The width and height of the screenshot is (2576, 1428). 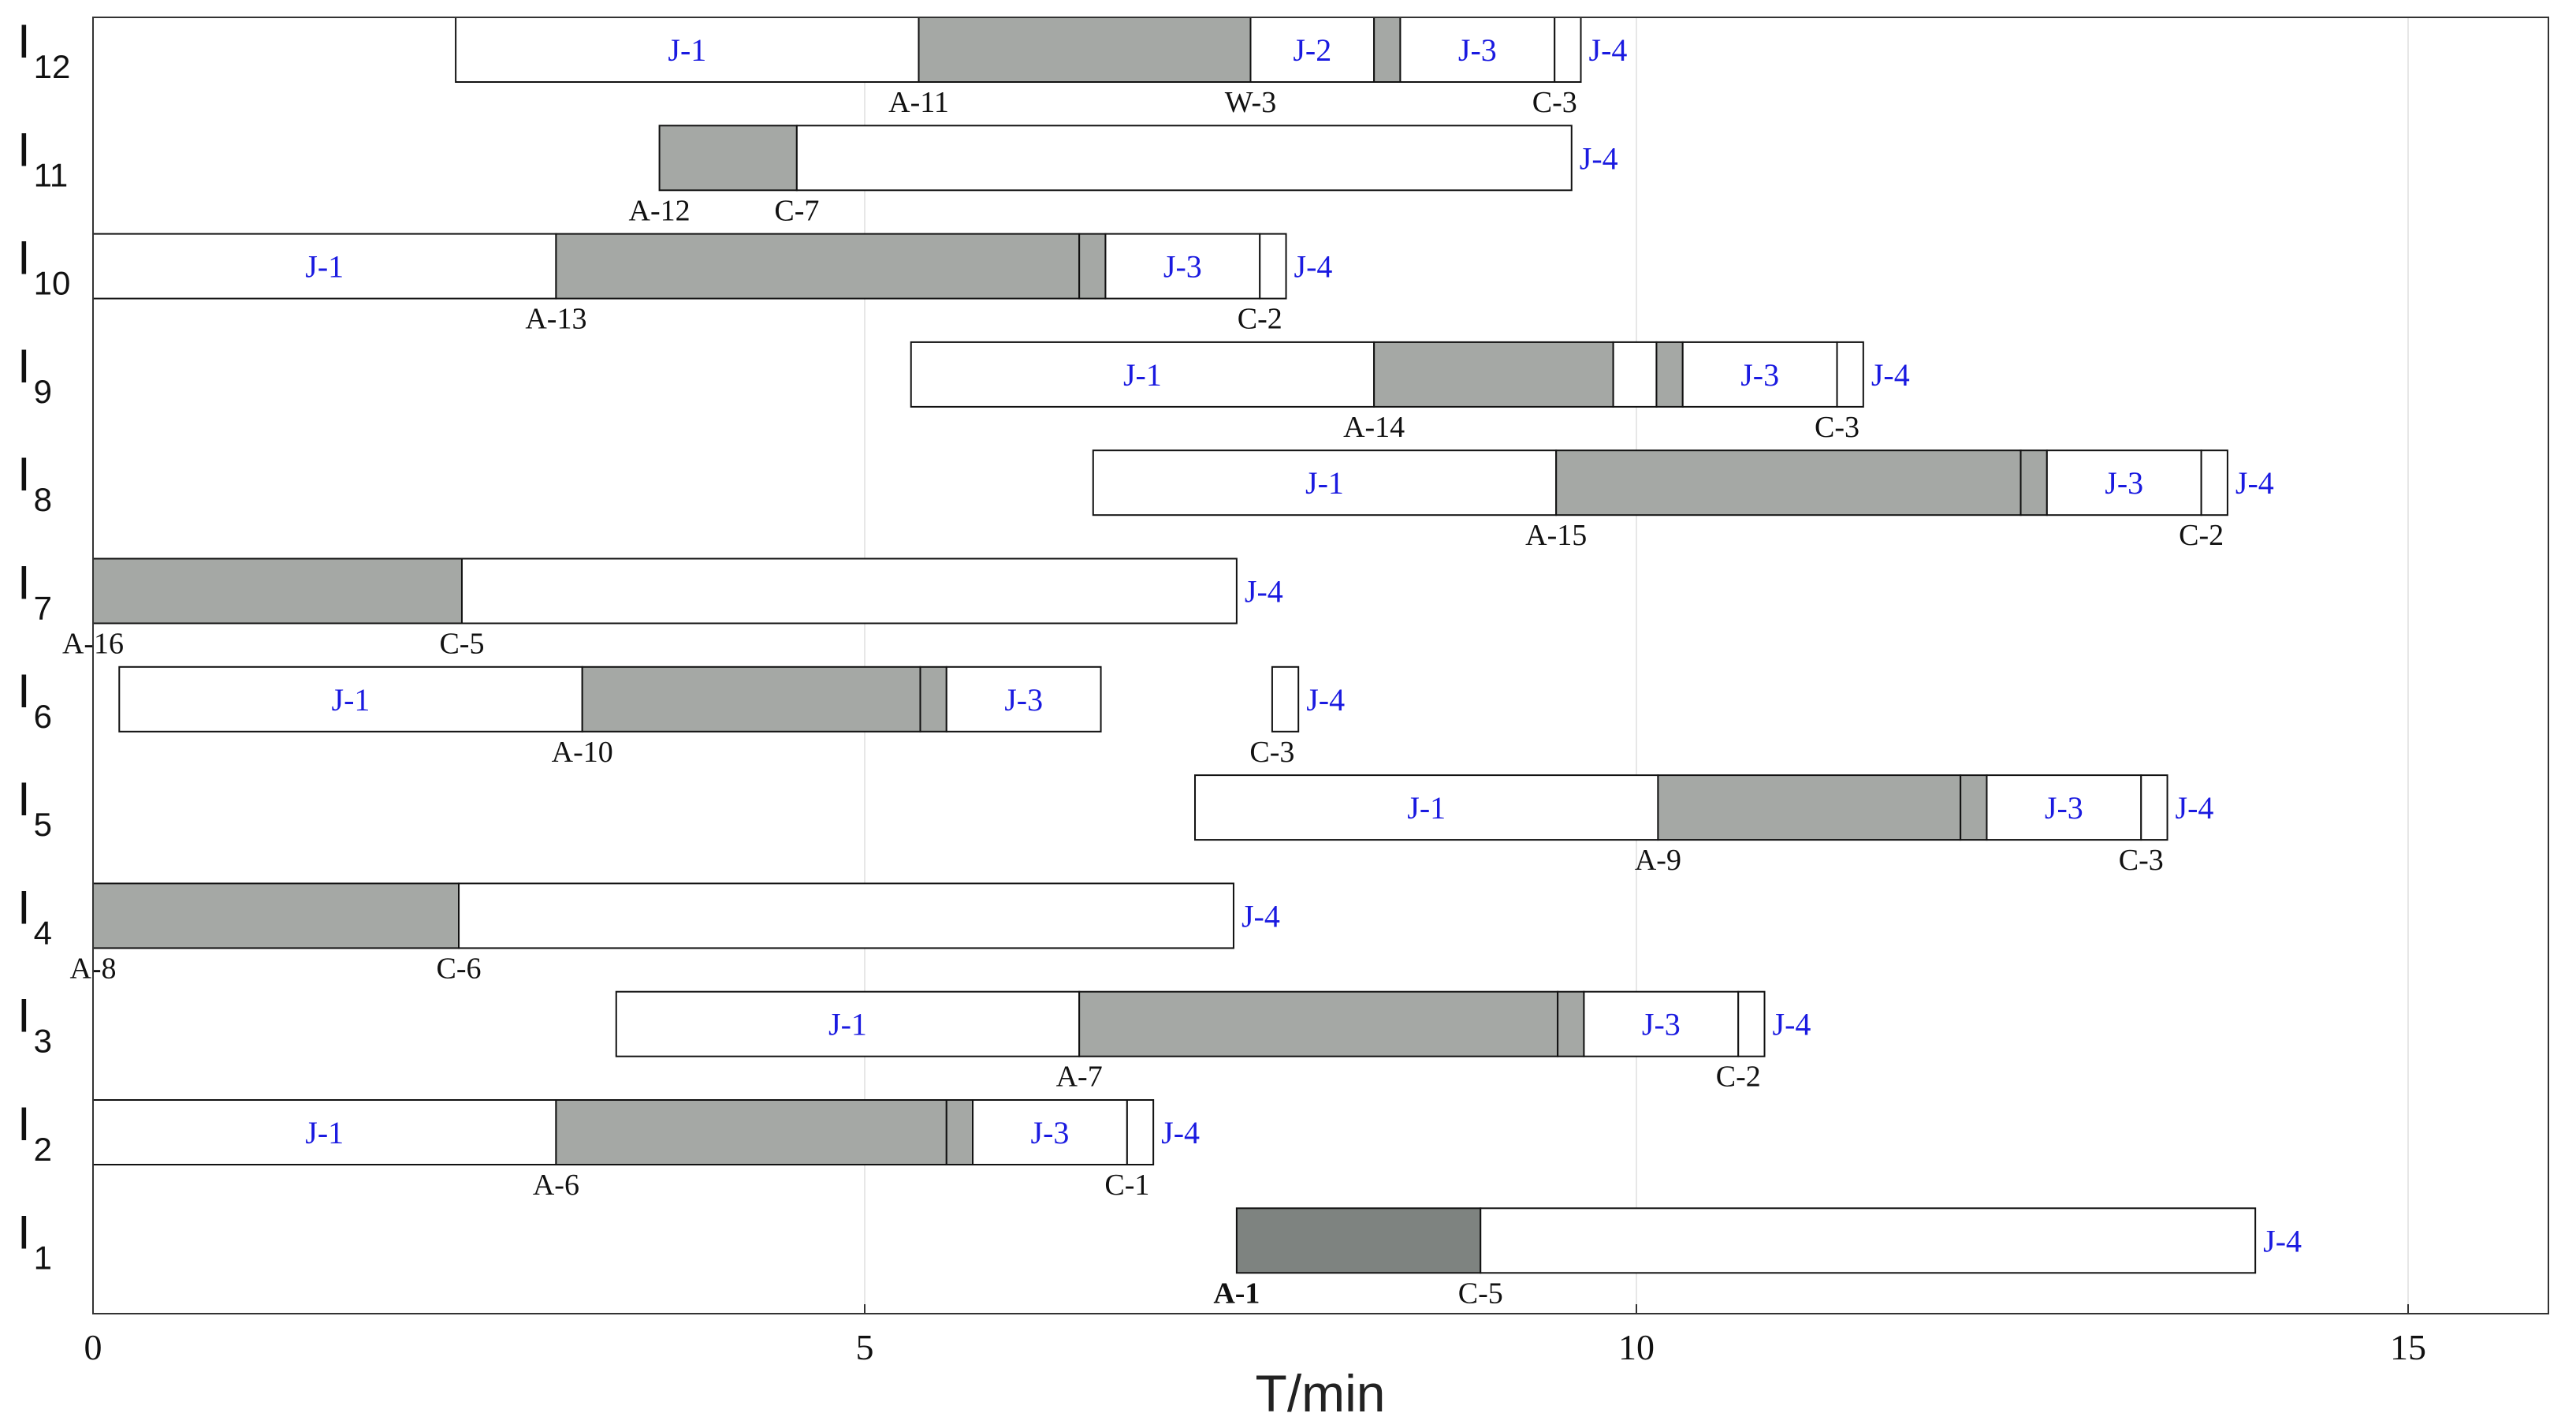 What do you see at coordinates (34, 916) in the screenshot?
I see `row-label: I4` at bounding box center [34, 916].